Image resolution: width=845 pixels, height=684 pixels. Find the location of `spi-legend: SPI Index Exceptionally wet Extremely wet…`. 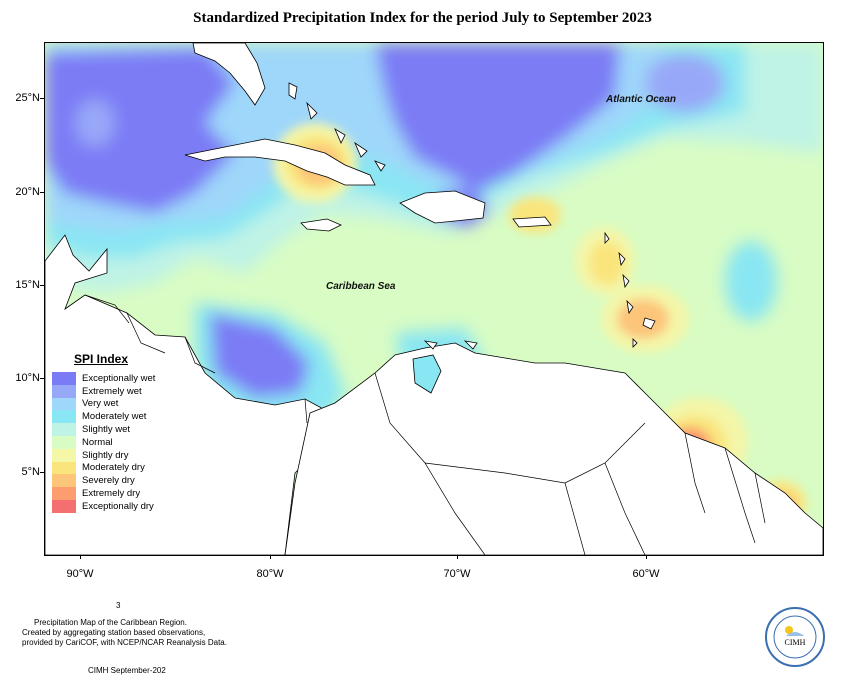

spi-legend: SPI Index Exceptionally wet Extremely wet… is located at coordinates (117, 432).